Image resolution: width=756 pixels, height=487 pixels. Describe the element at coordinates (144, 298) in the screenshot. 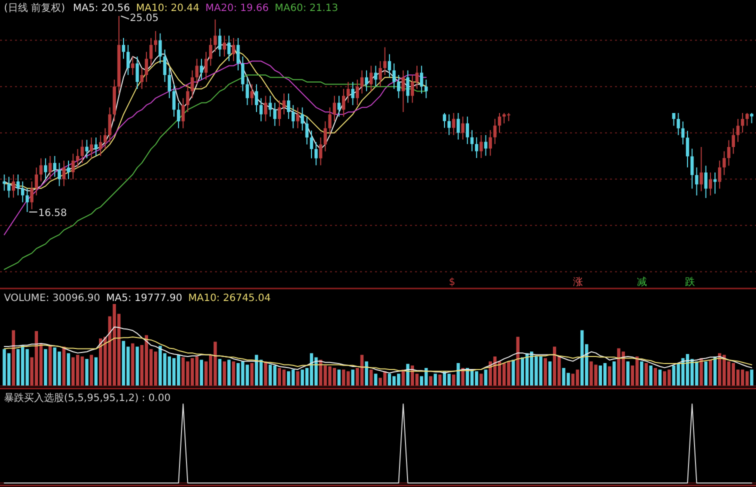

I see `text: MA5: 19777.90` at that location.